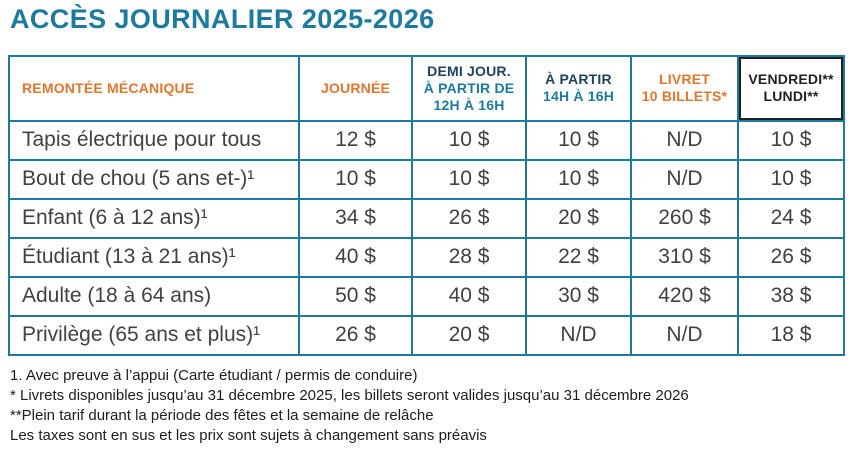  I want to click on header-sublabel: LUNDI**, so click(791, 96).